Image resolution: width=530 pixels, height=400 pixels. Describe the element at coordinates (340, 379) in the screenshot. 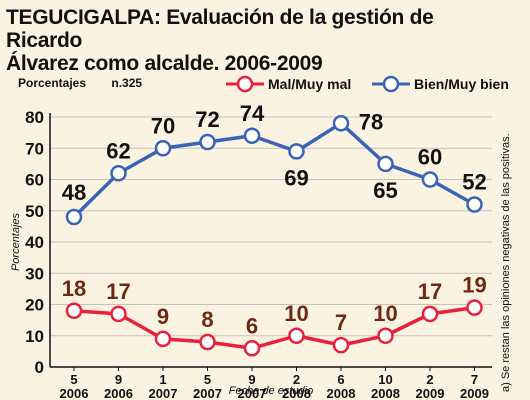

I see `x-tick-label: 6` at that location.